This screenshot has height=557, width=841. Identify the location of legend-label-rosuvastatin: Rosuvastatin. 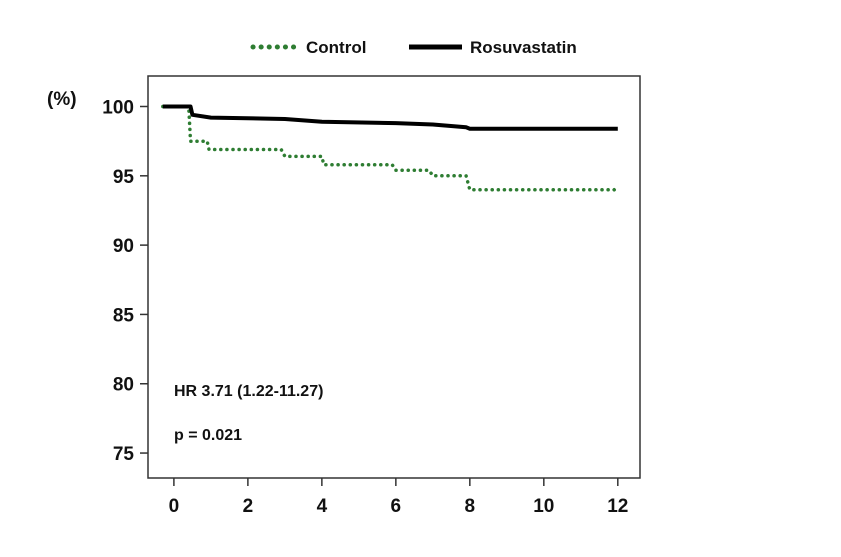
(523, 47).